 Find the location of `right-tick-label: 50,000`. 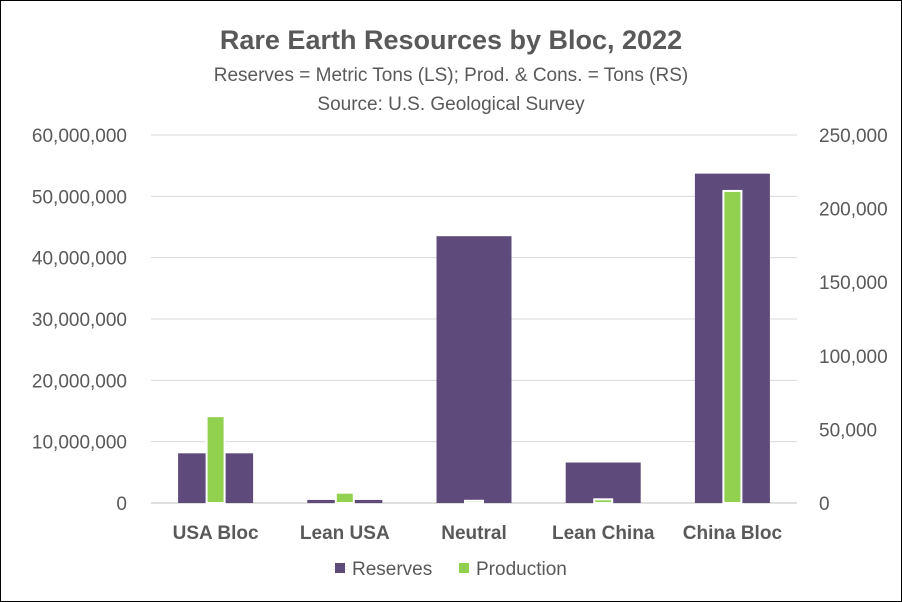

right-tick-label: 50,000 is located at coordinates (848, 430).